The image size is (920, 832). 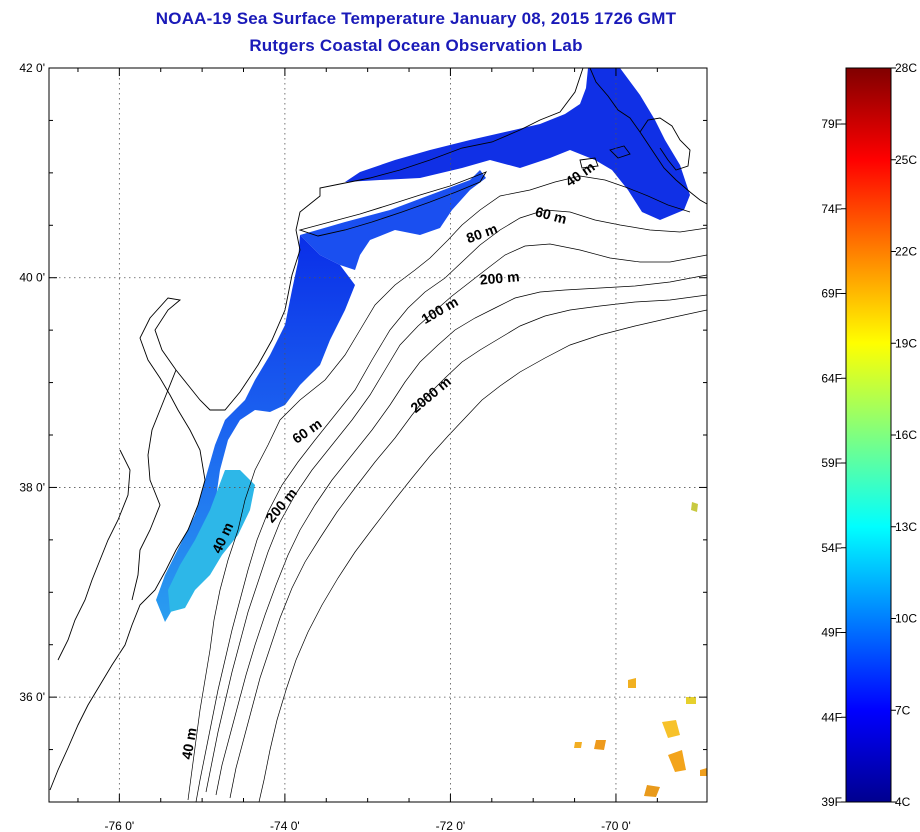 What do you see at coordinates (616, 825) in the screenshot?
I see `lon-tick-label: -70 0'` at bounding box center [616, 825].